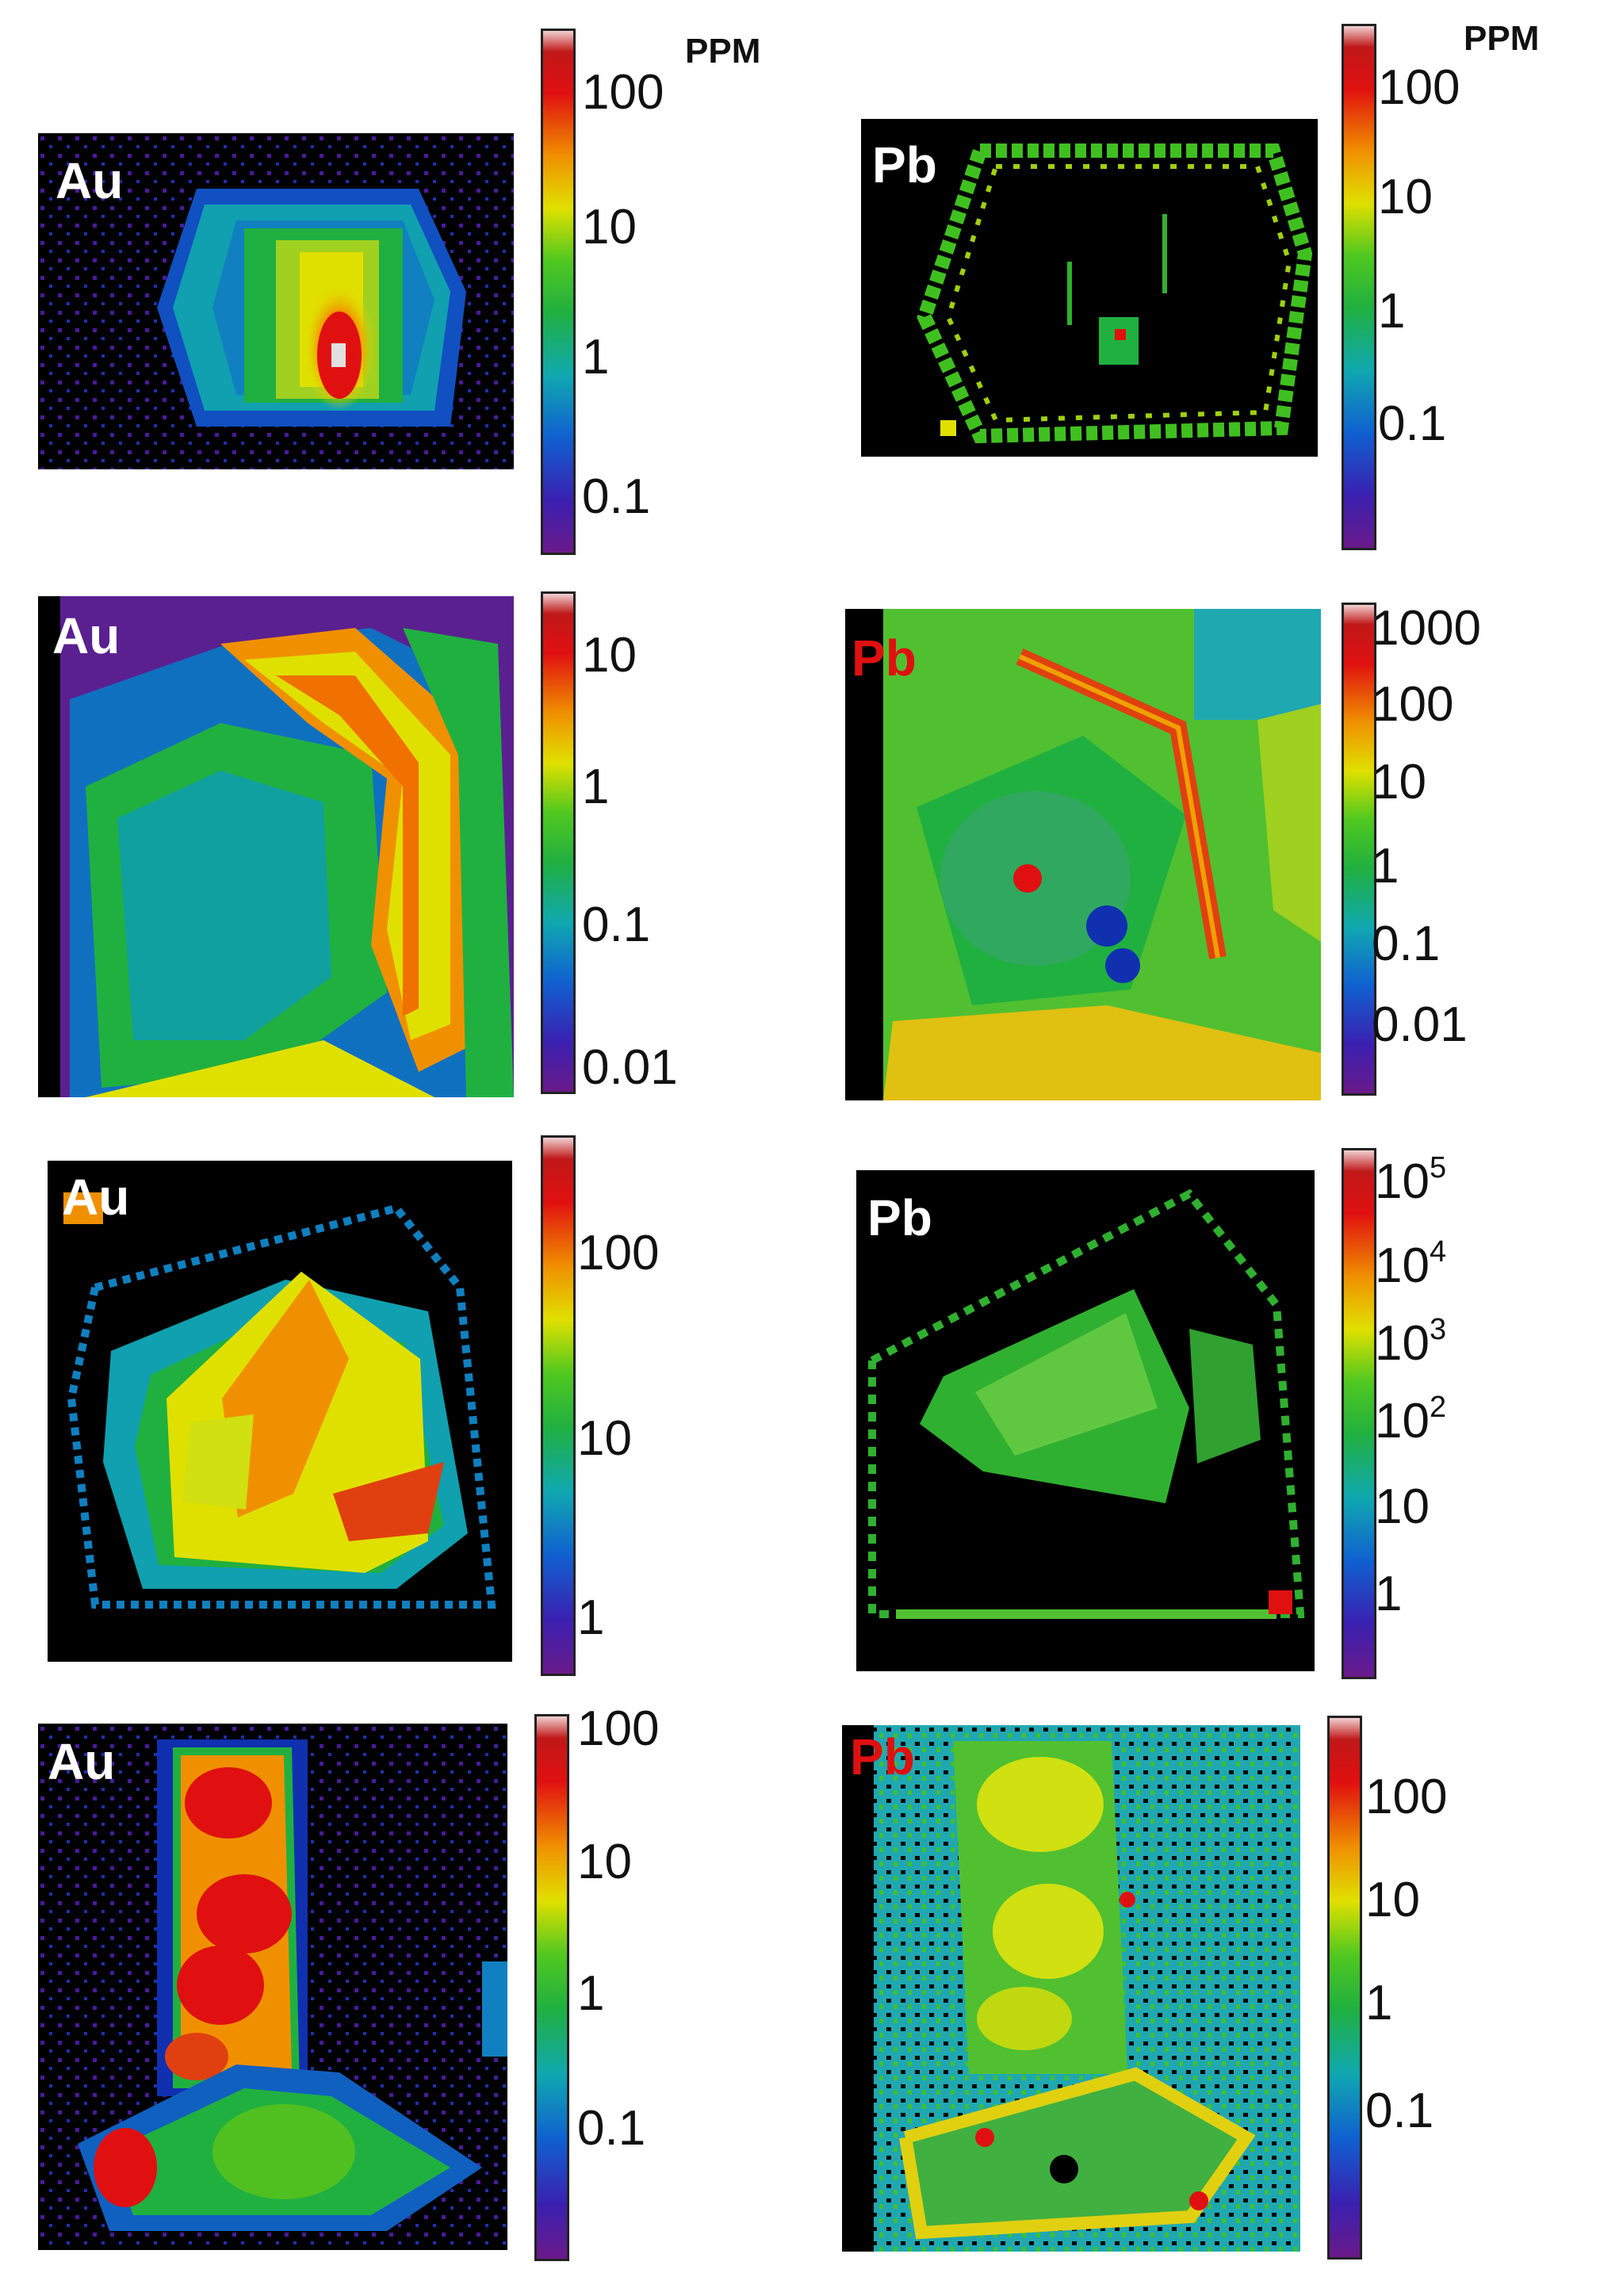  I want to click on r3-au-map, so click(280, 1412).